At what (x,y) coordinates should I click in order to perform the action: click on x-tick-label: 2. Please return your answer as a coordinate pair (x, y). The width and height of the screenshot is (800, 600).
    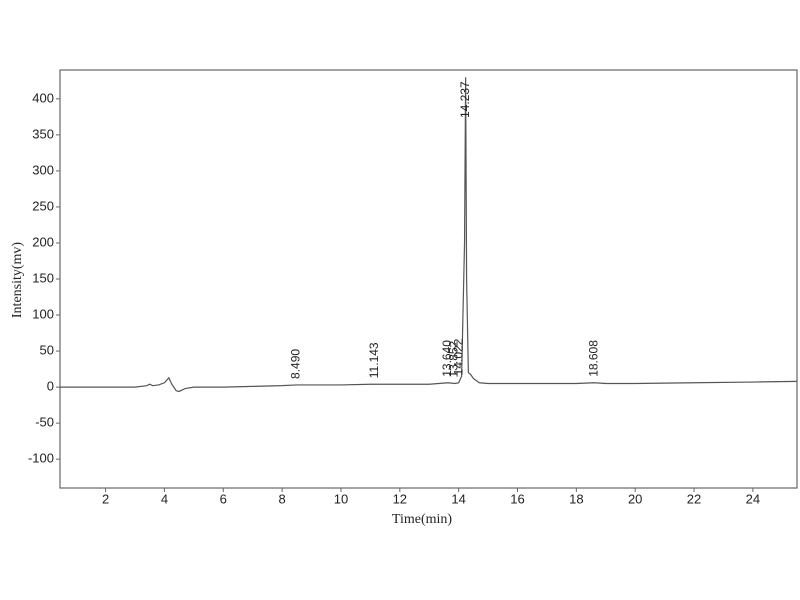
    Looking at the image, I should click on (105, 498).